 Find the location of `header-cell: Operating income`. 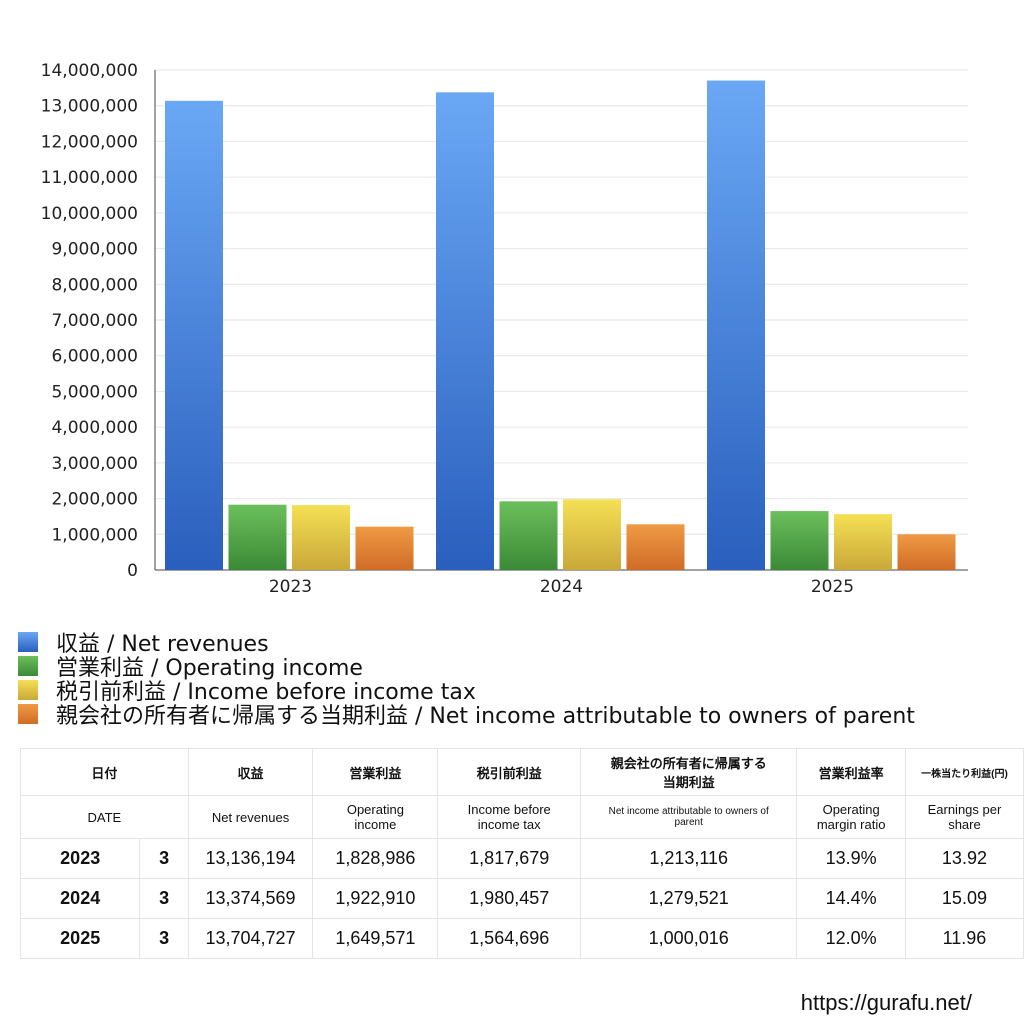

header-cell: Operating income is located at coordinates (375, 817).